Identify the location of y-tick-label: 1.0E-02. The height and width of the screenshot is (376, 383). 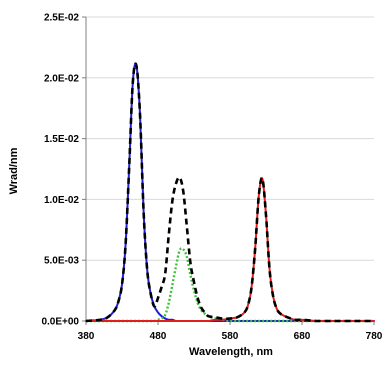
(61, 200).